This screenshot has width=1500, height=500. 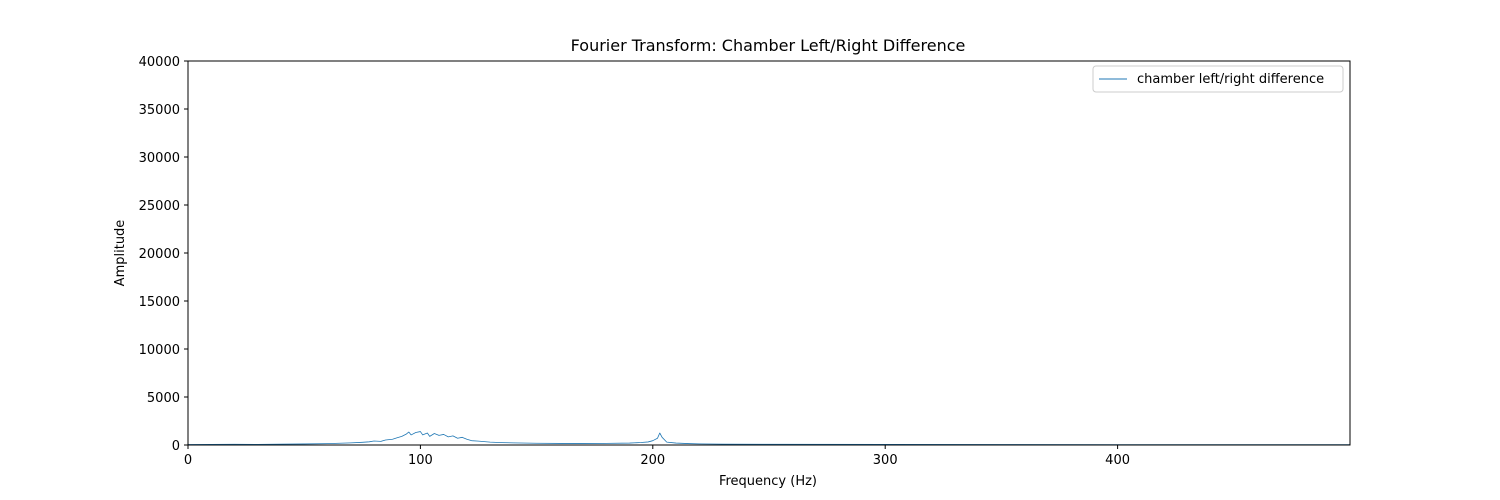 What do you see at coordinates (768, 481) in the screenshot?
I see `x-axis-label: Frequency (Hz)` at bounding box center [768, 481].